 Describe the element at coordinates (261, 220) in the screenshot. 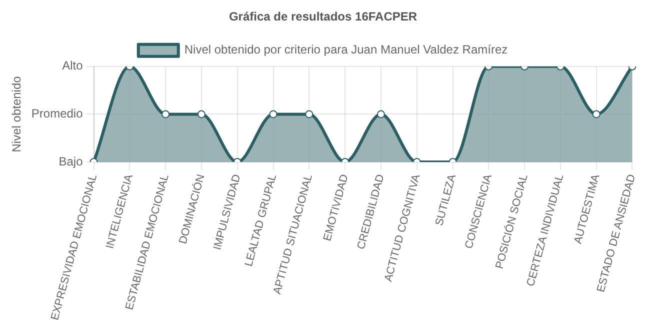

I see `x-tick-label: LEALTAD GRUPAL` at that location.